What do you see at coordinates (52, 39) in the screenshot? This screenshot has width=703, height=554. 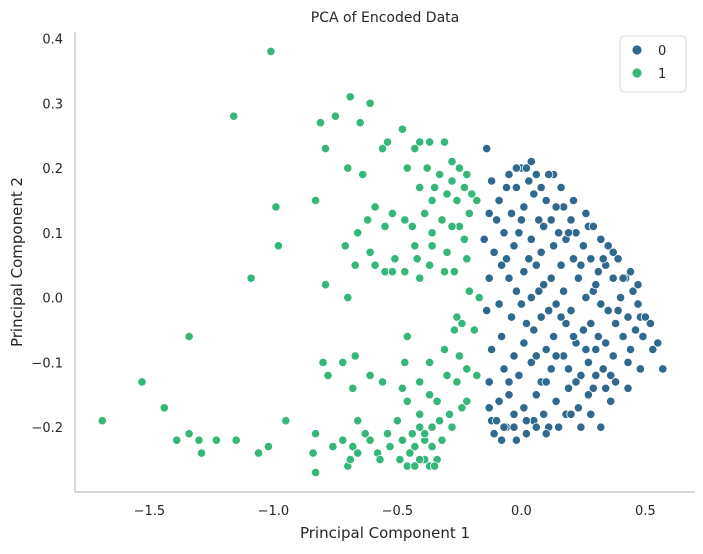 I see `y-tick-label: 0.4` at bounding box center [52, 39].